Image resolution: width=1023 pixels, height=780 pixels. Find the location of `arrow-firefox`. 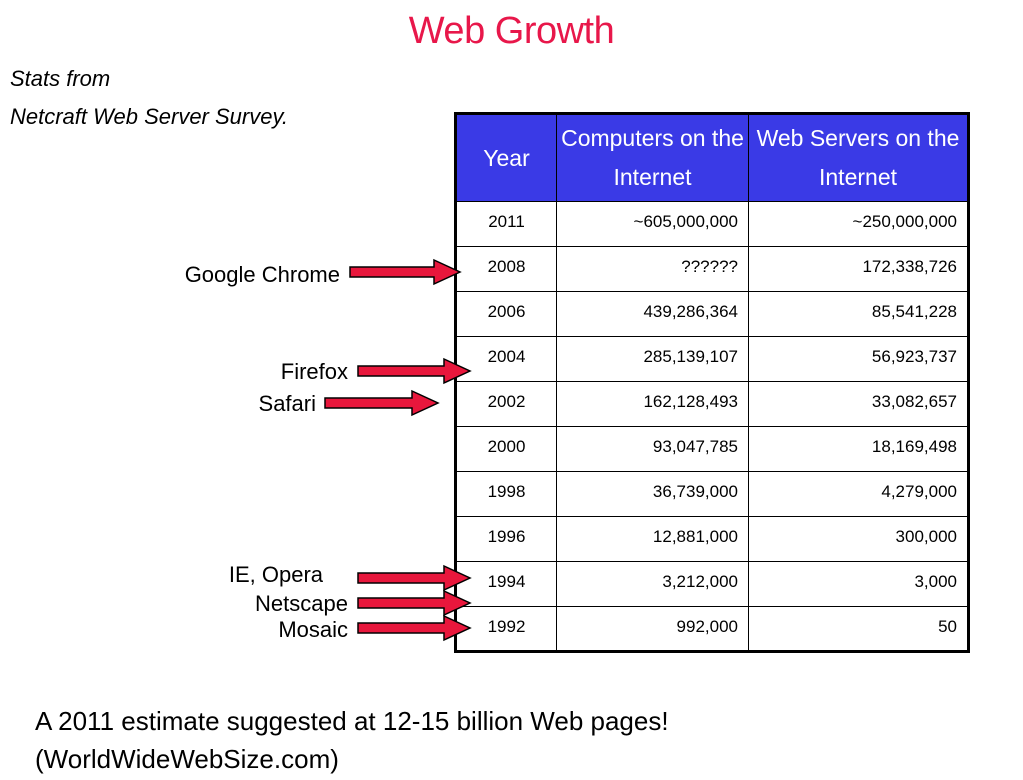

arrow-firefox is located at coordinates (414, 371).